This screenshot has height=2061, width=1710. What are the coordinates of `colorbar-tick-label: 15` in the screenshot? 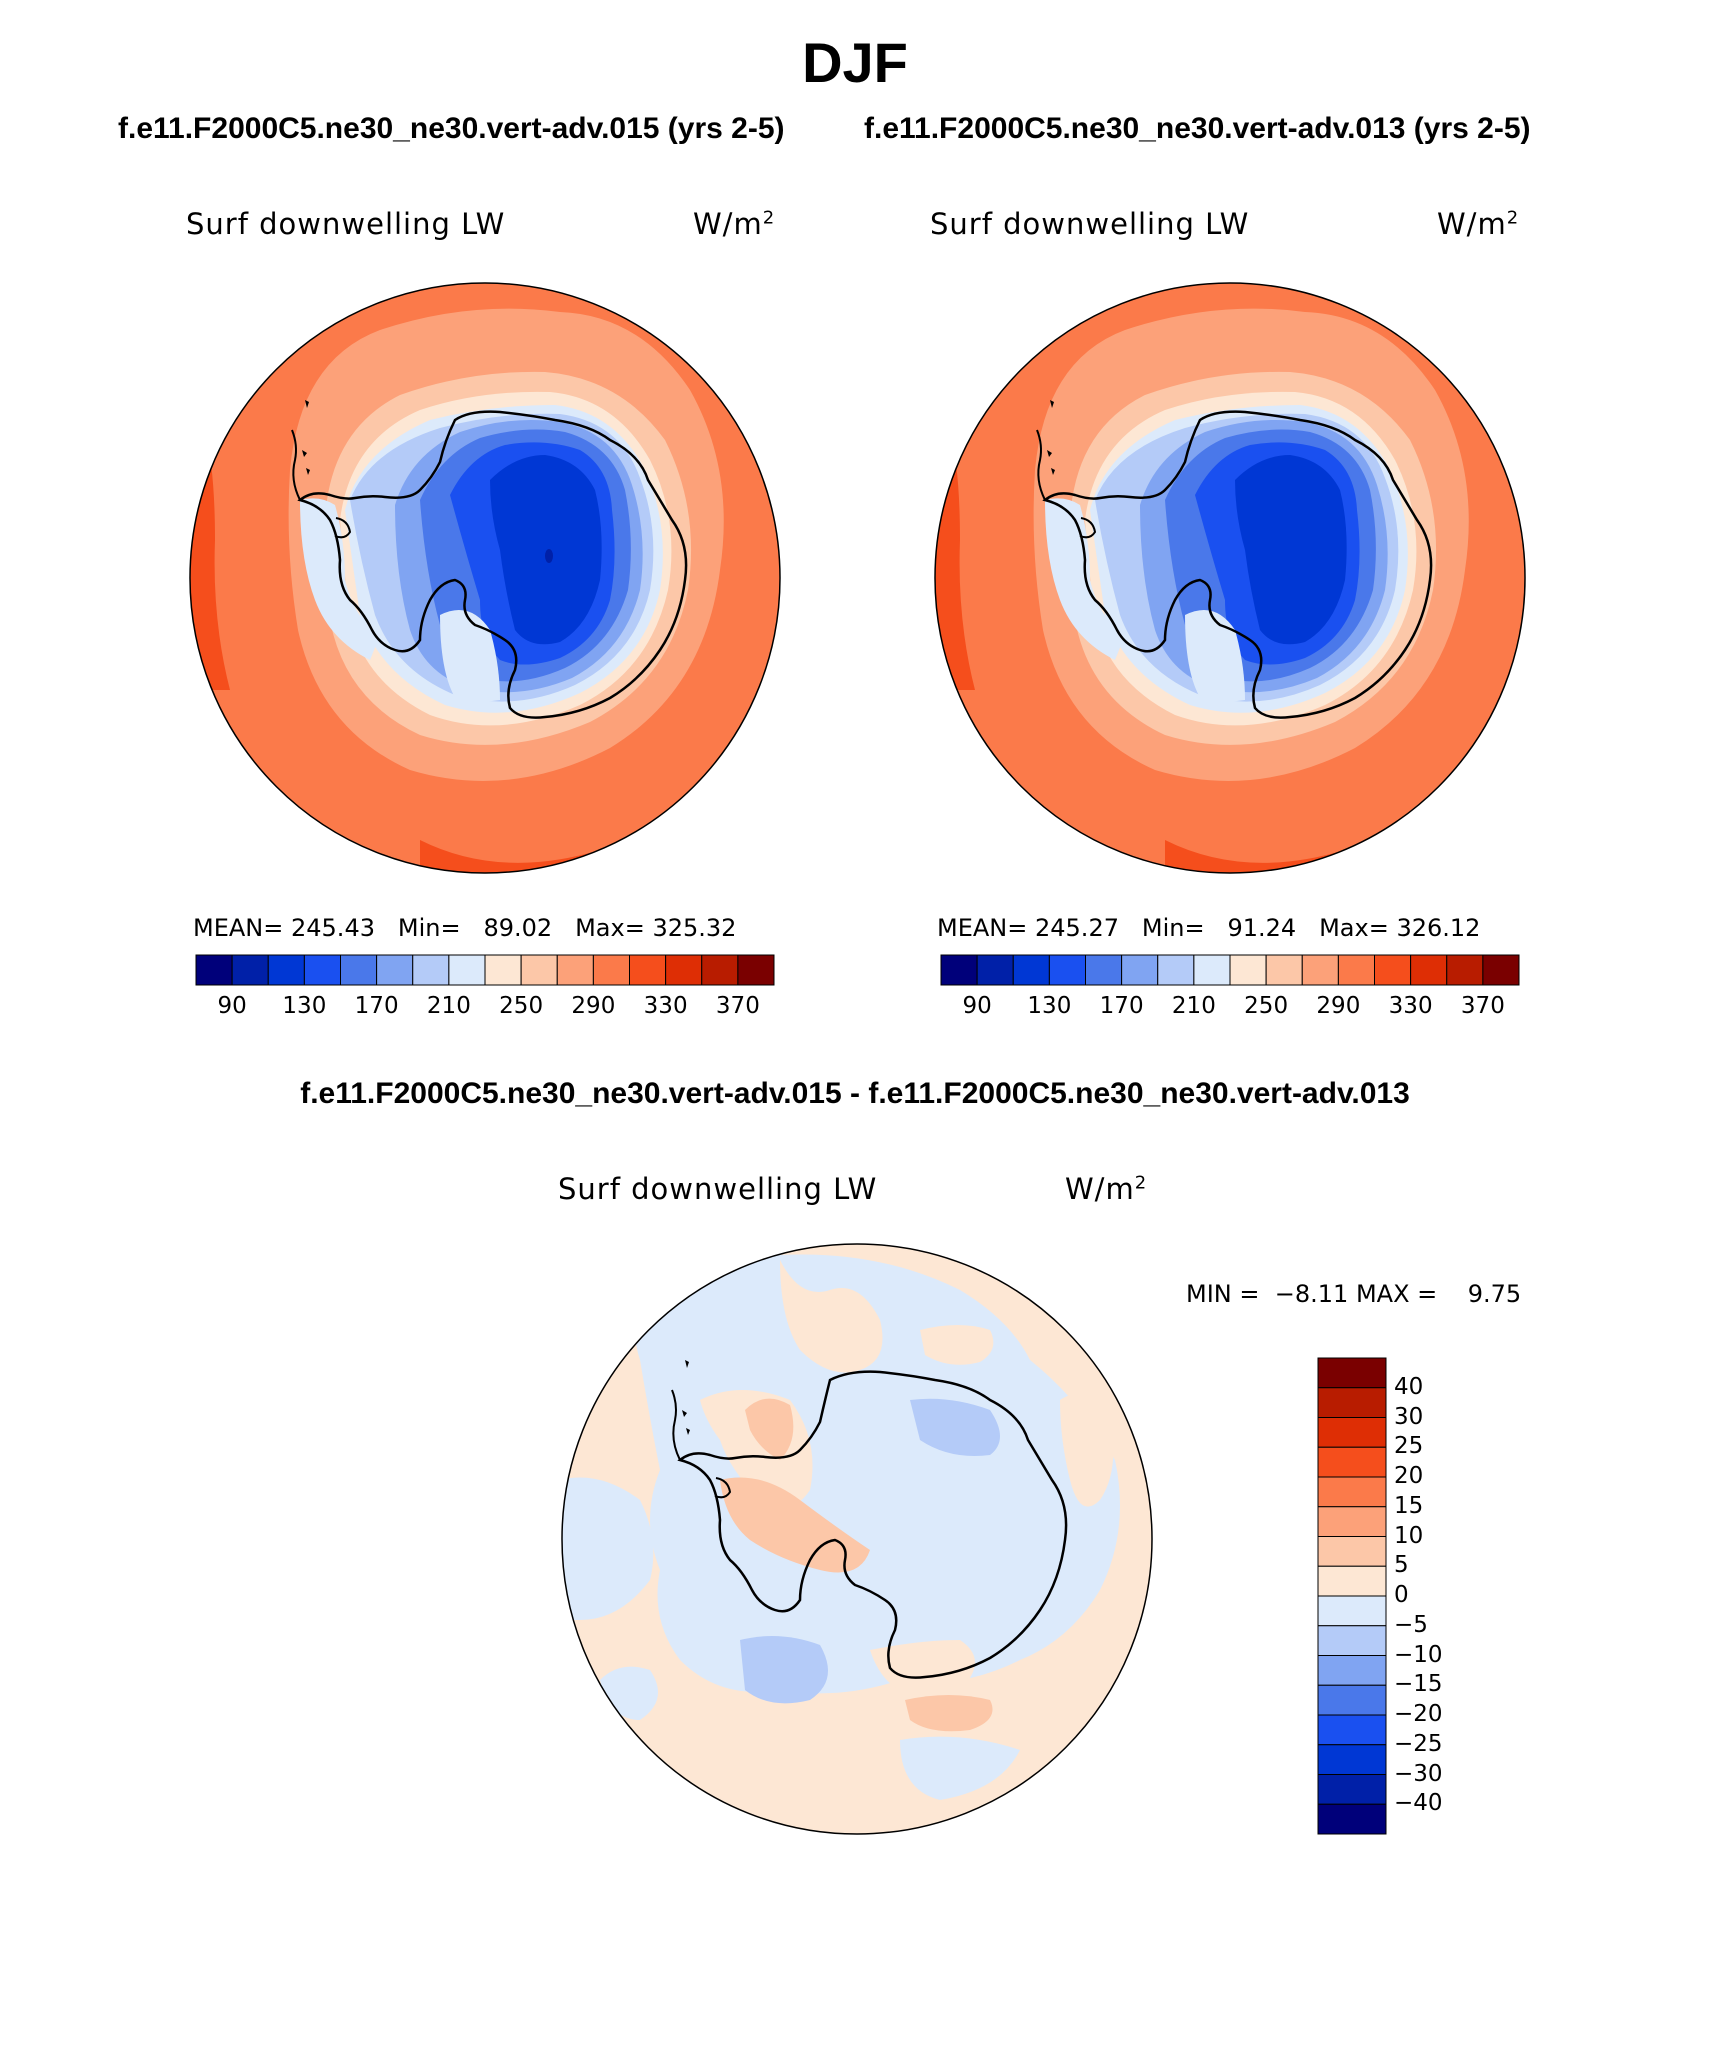 It's located at (1409, 1505).